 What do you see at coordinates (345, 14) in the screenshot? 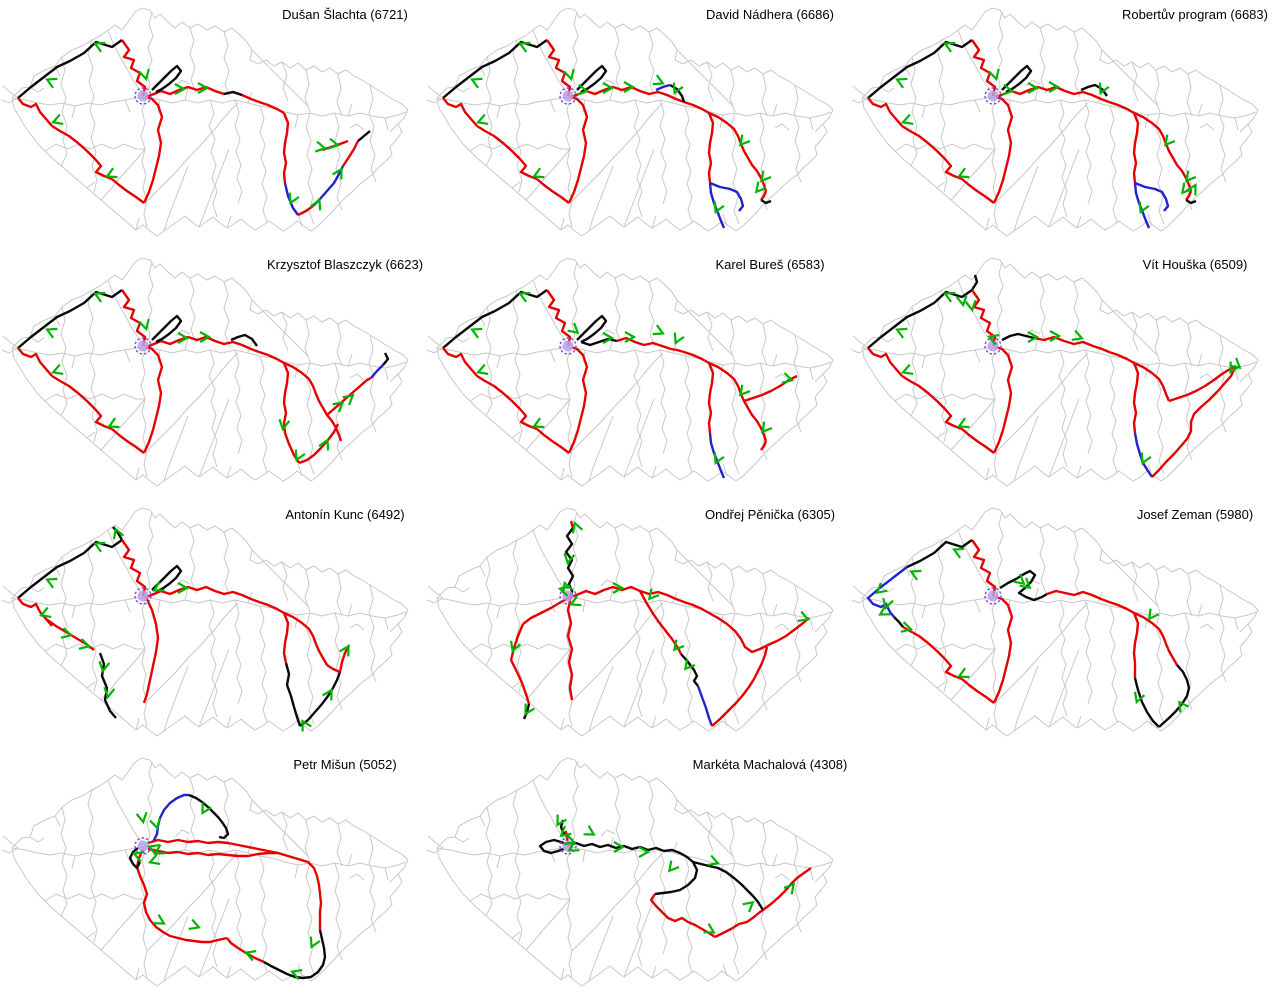
I see `map-title: Dušan Šlachta (6721)` at bounding box center [345, 14].